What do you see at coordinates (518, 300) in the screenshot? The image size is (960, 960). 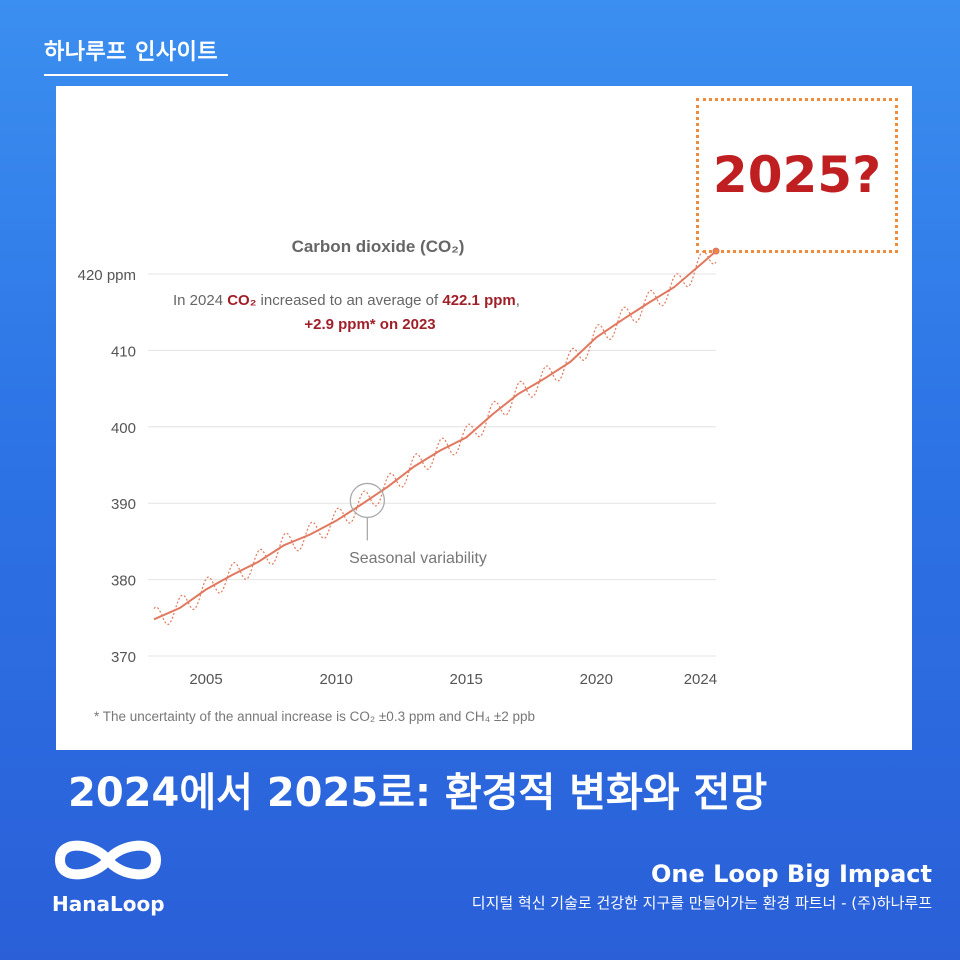 I see `annotation-suffix: ,` at bounding box center [518, 300].